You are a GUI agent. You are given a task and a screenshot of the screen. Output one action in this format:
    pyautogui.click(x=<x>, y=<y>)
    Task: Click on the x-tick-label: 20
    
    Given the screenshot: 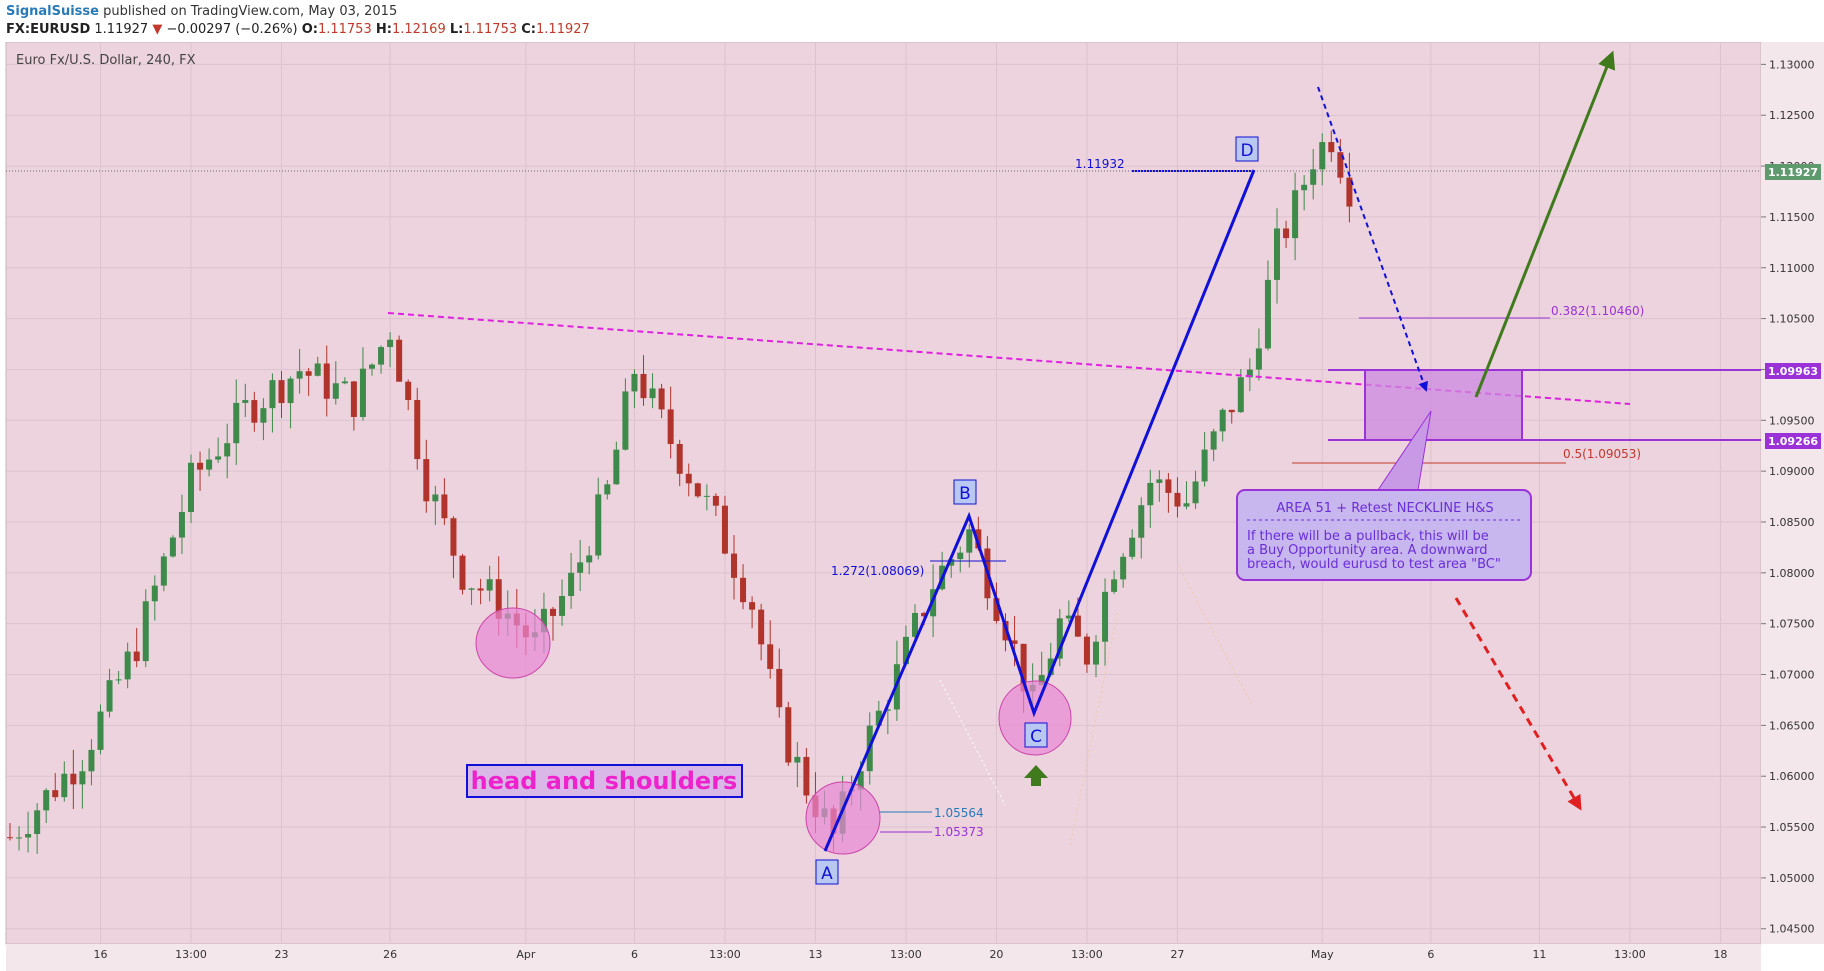 What is the action you would take?
    pyautogui.click(x=996, y=954)
    